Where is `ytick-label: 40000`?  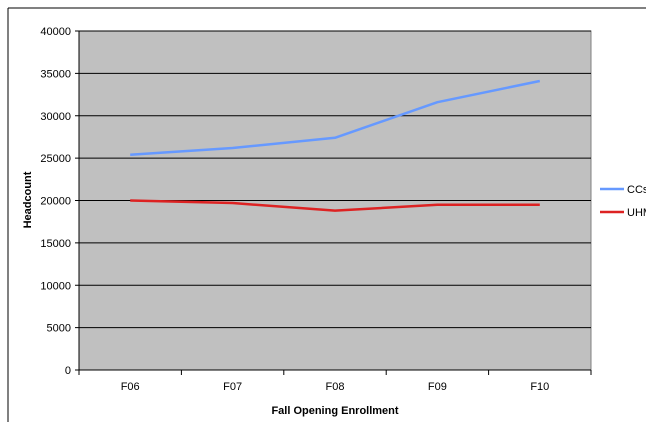 ytick-label: 40000 is located at coordinates (55, 32).